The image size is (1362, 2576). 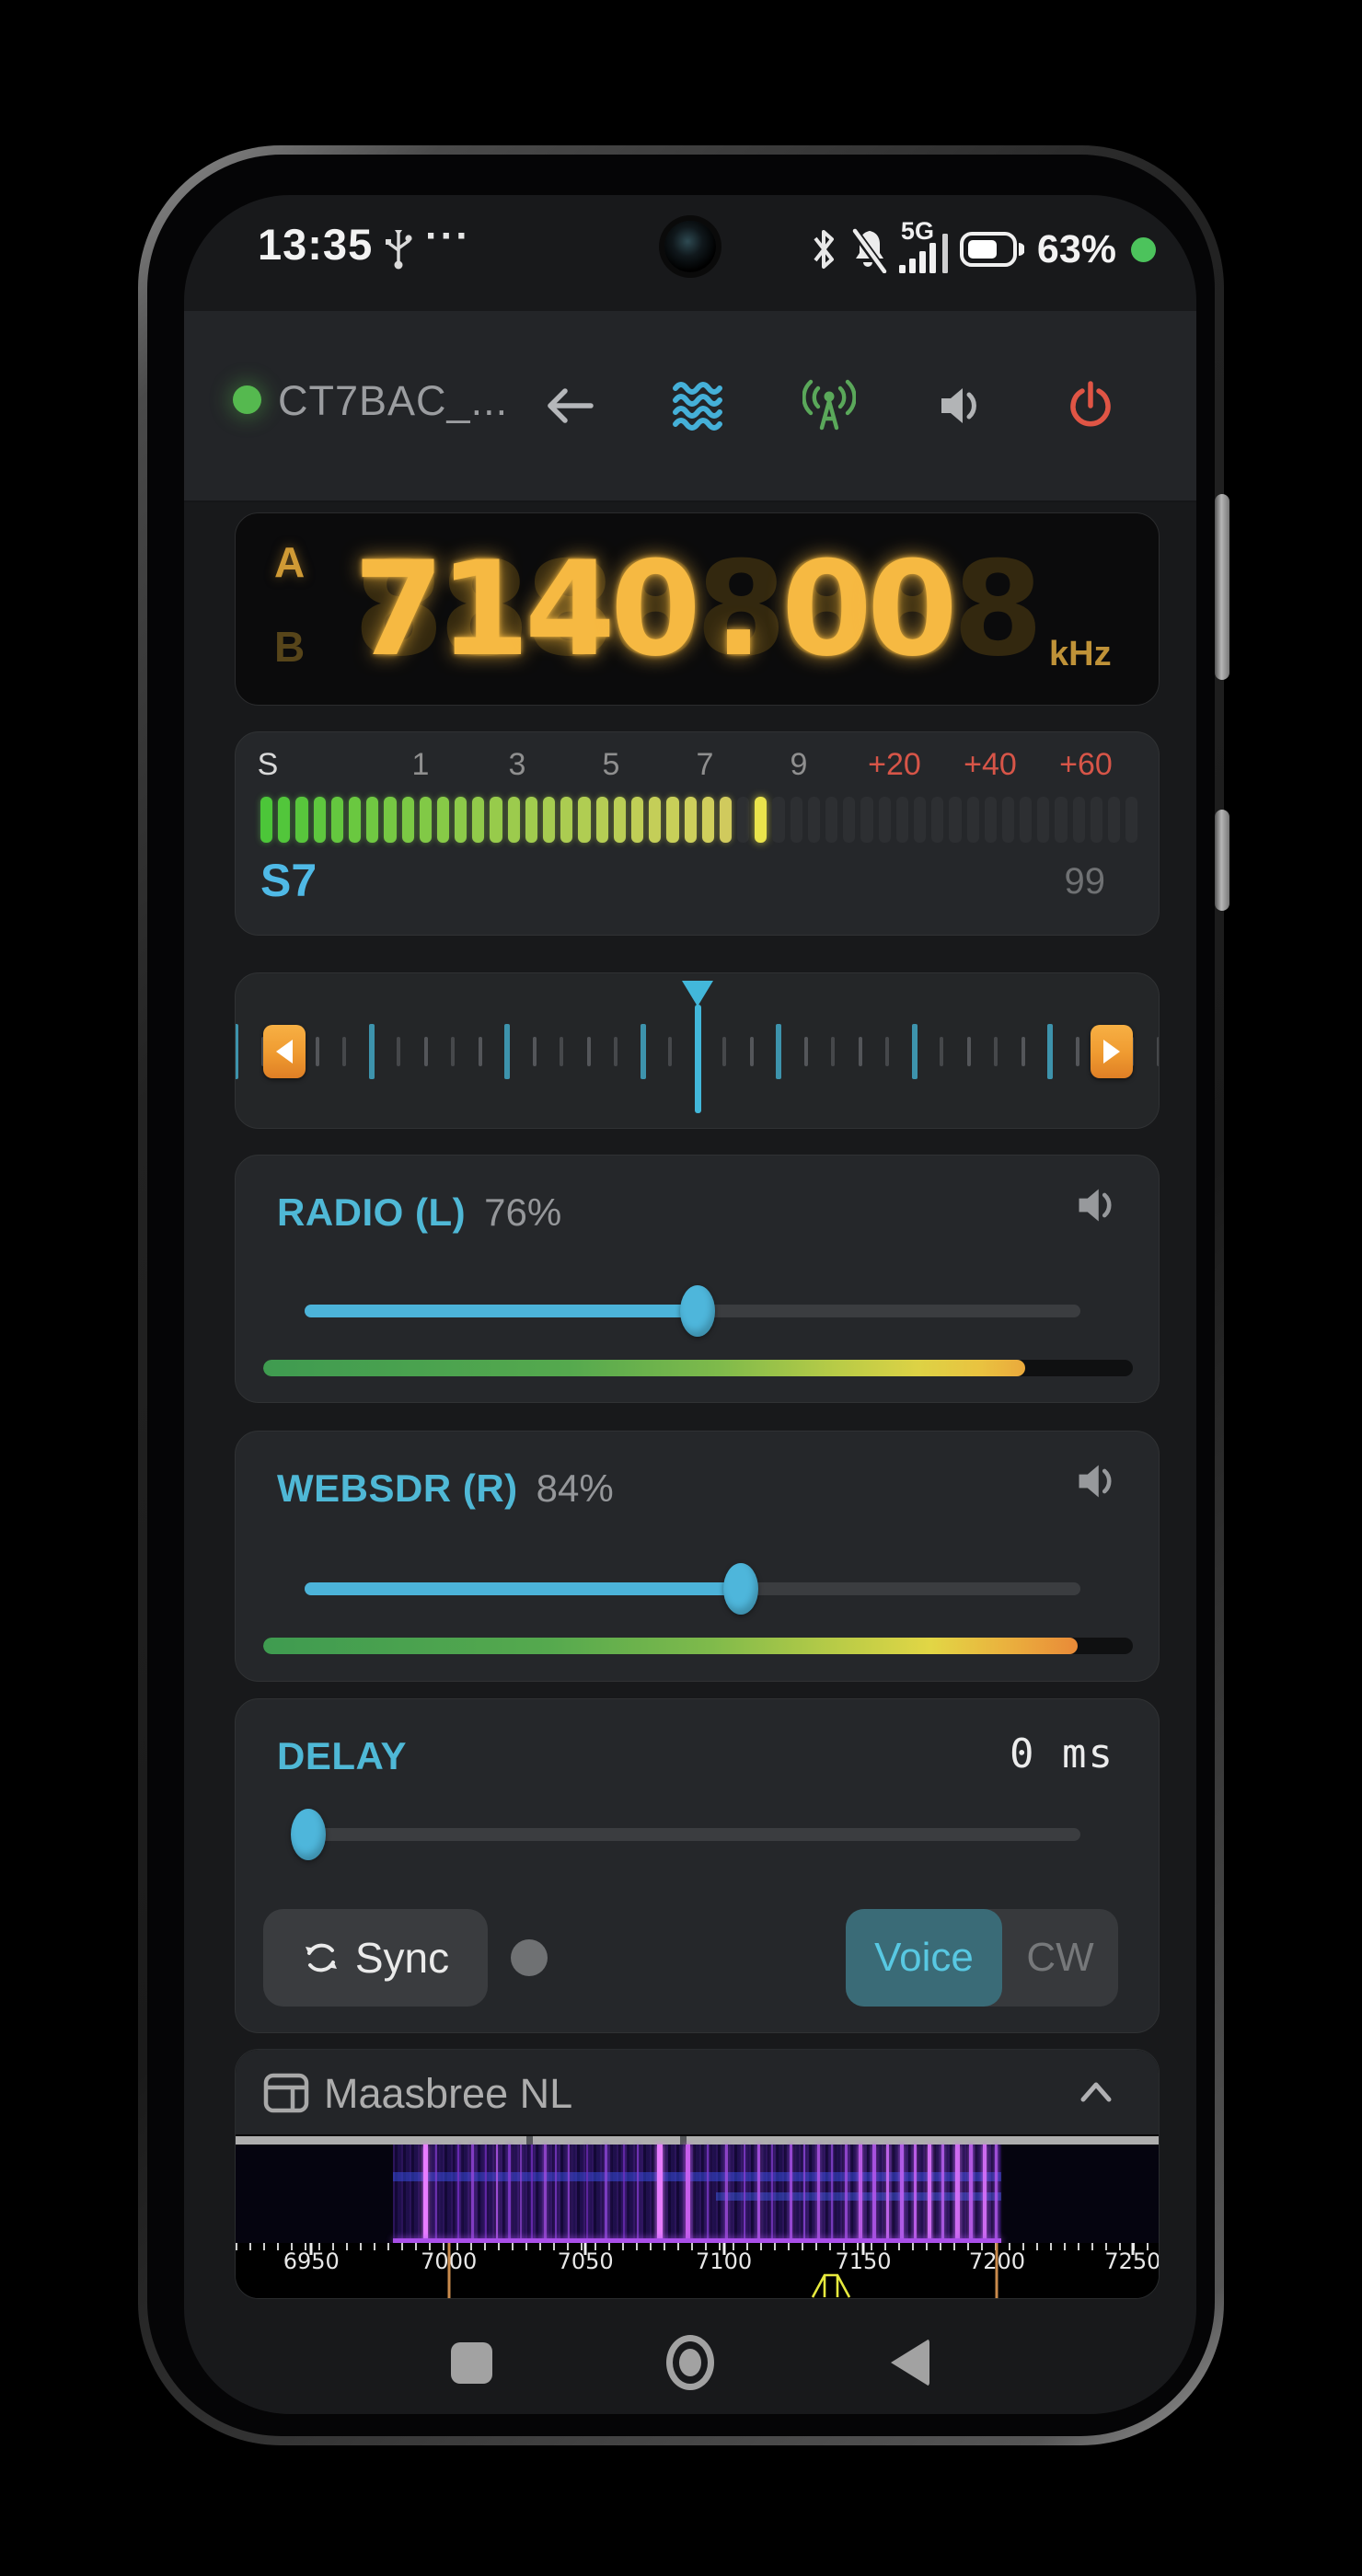 What do you see at coordinates (1096, 1205) in the screenshot?
I see `radio-speaker-icon` at bounding box center [1096, 1205].